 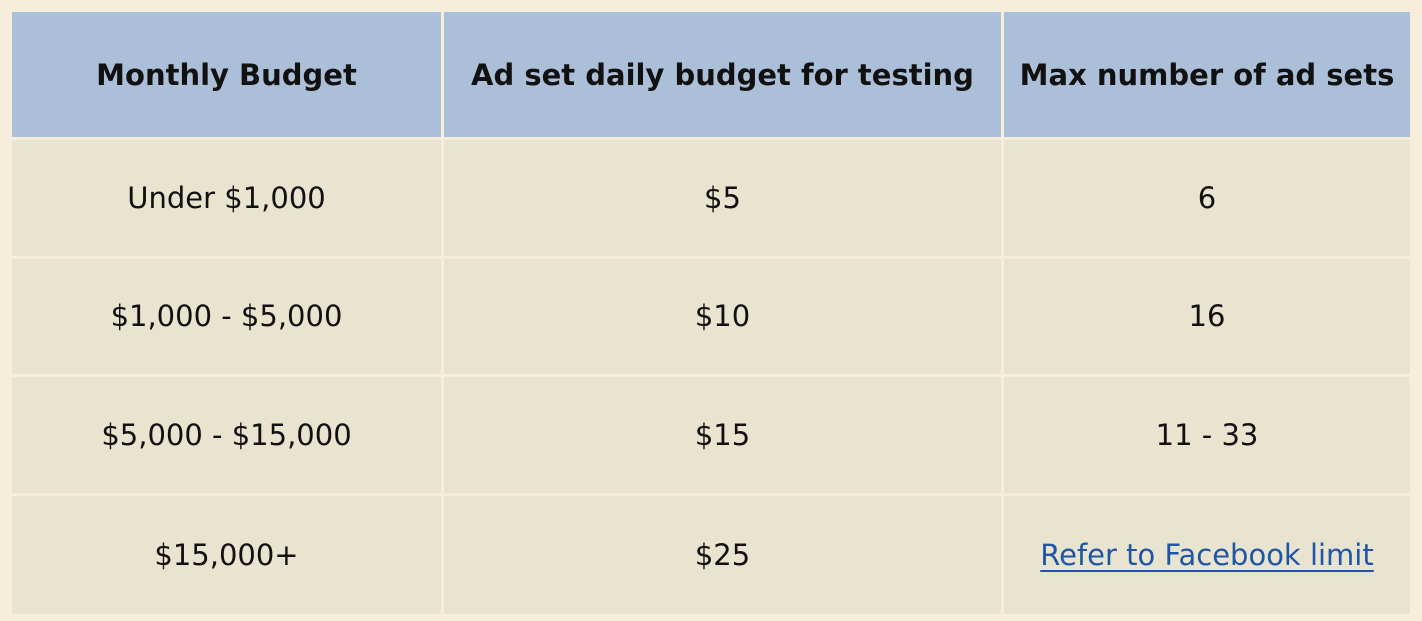 What do you see at coordinates (1207, 199) in the screenshot?
I see `max-ad-sets-cell: 6` at bounding box center [1207, 199].